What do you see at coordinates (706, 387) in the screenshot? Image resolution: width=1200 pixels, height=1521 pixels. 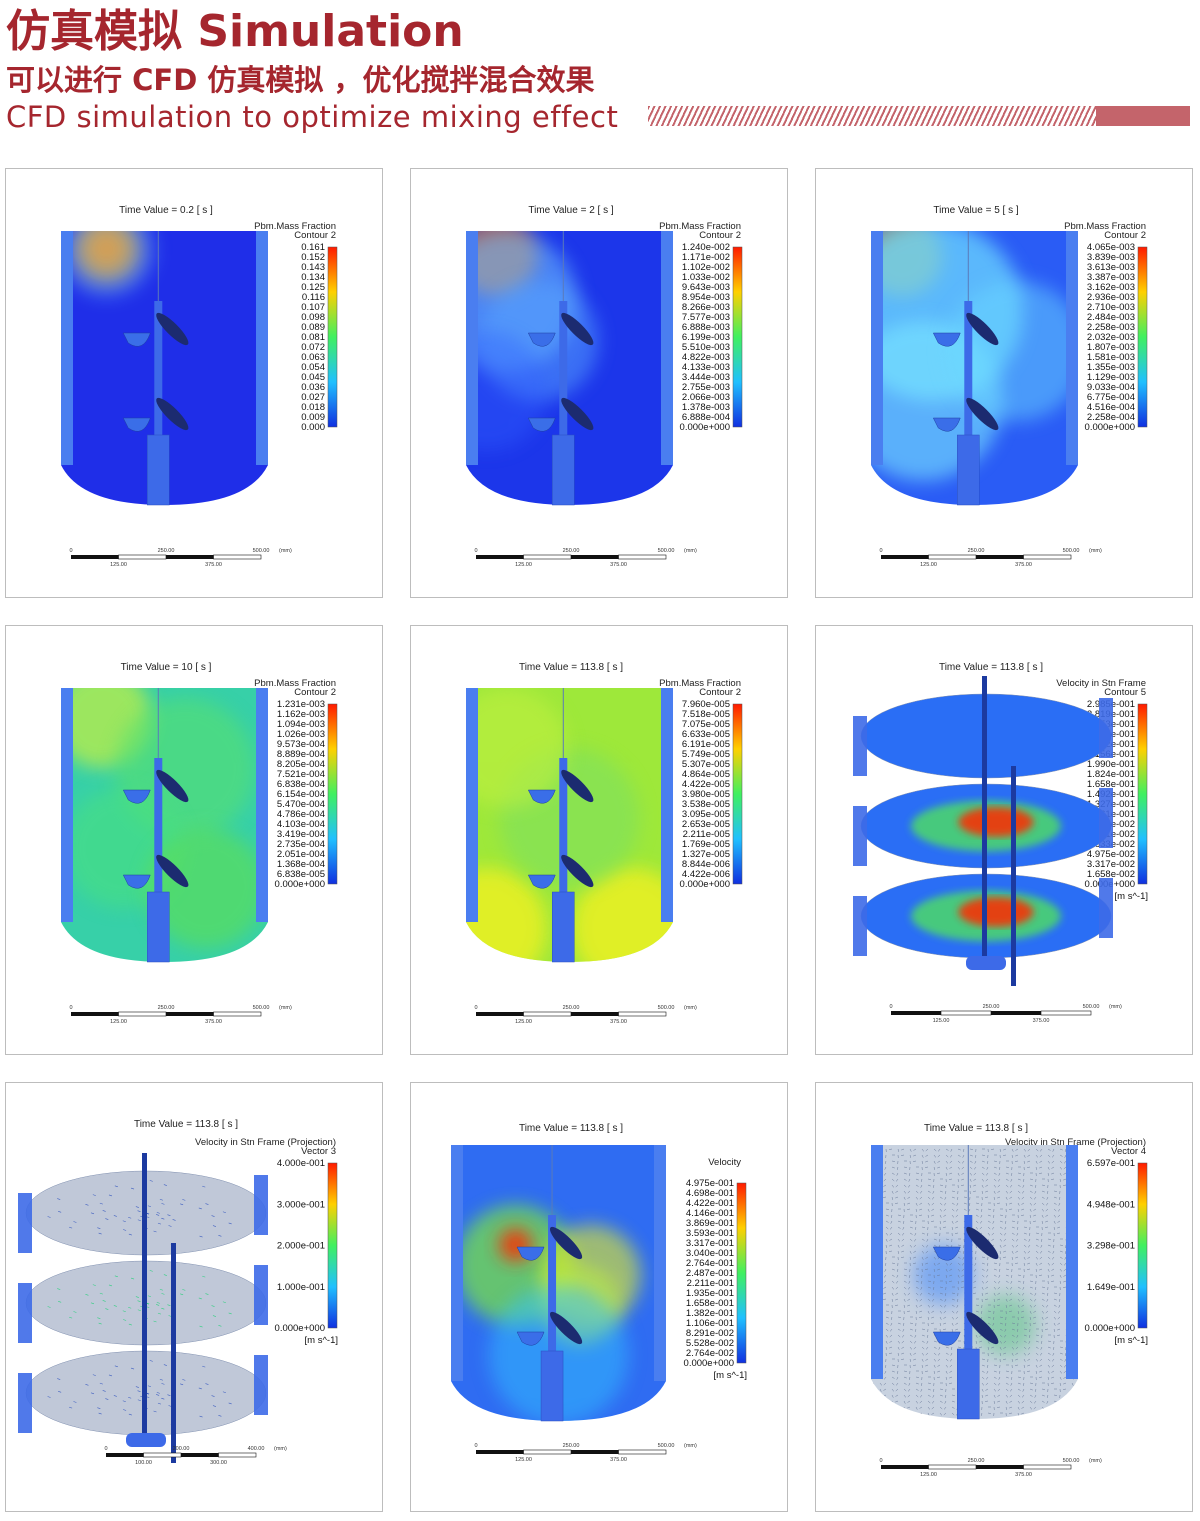 I see `legend-value: 2.755e-003` at bounding box center [706, 387].